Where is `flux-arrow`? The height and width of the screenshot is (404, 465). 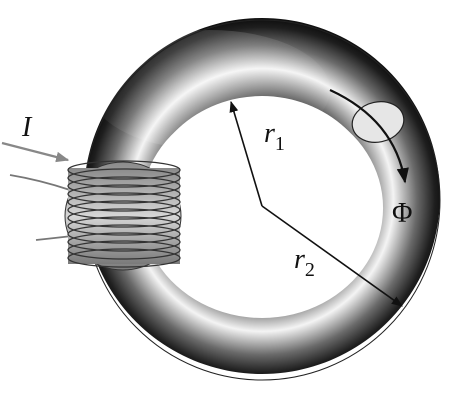
flux-arrow is located at coordinates (369, 136).